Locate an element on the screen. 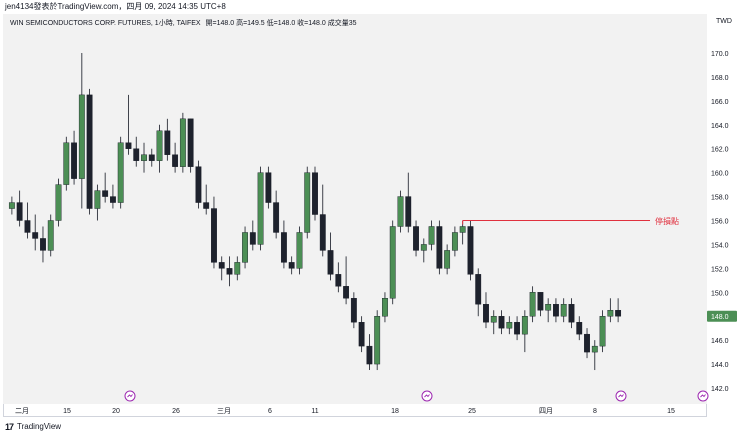 The image size is (740, 436). time-axis-labels: 二月 15 20 26 三月 6 11 18 25 四月 8 15 is located at coordinates (345, 411).